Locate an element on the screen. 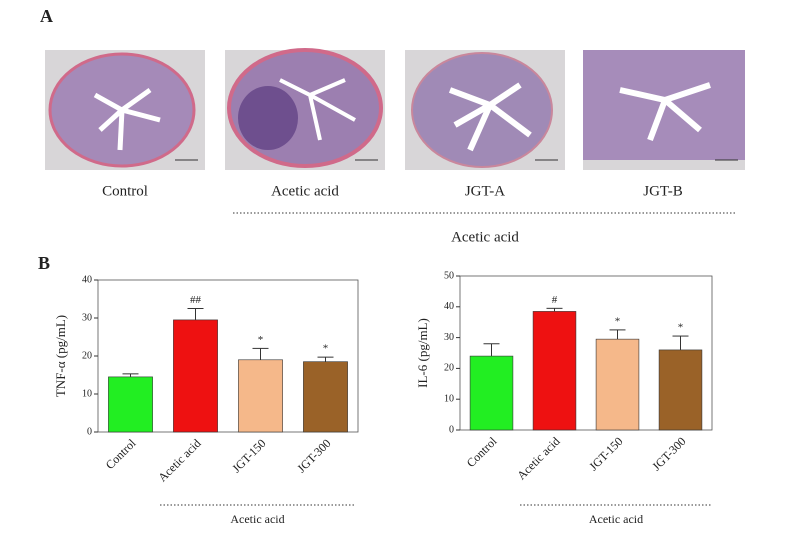  image-caption: JGT-B is located at coordinates (662, 191).